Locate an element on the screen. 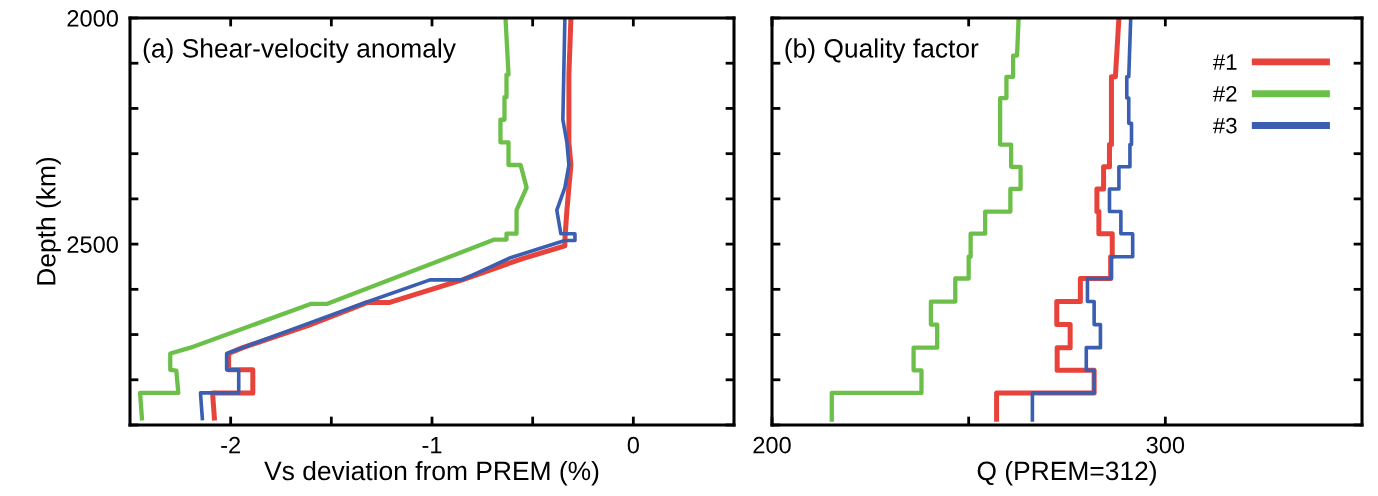 The height and width of the screenshot is (496, 1378). text: (b) Quality factor is located at coordinates (882, 50).